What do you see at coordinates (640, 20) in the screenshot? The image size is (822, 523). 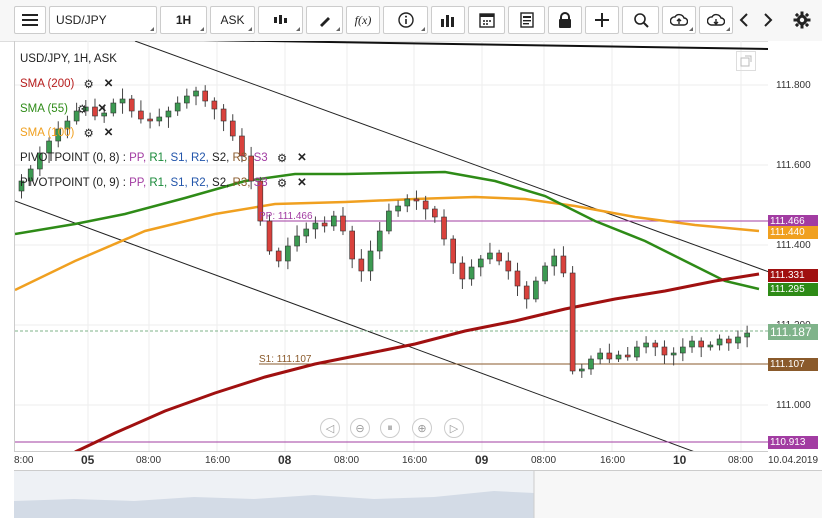 I see `zoom-button` at bounding box center [640, 20].